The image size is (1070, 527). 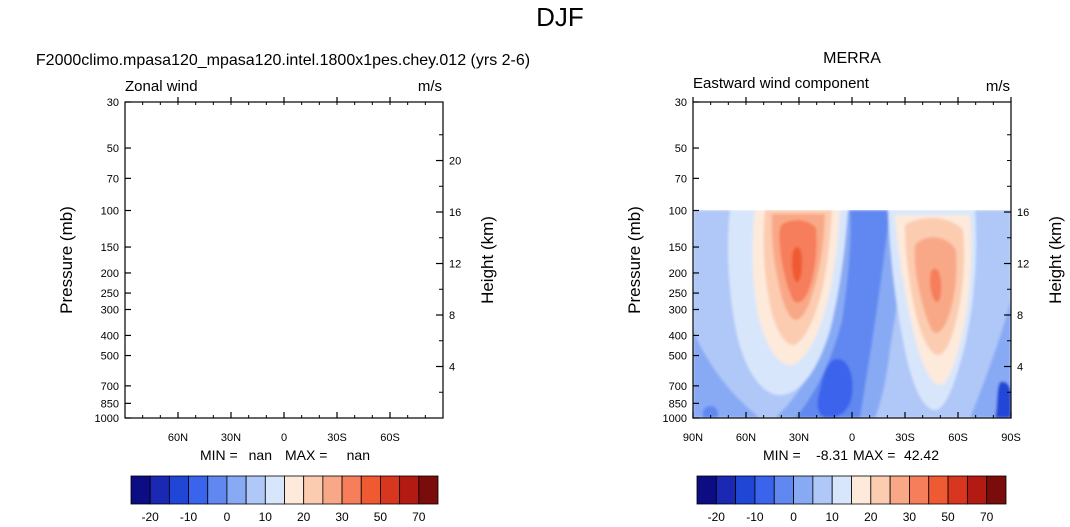 I want to click on right-max-value: 42.42, so click(x=921, y=455).